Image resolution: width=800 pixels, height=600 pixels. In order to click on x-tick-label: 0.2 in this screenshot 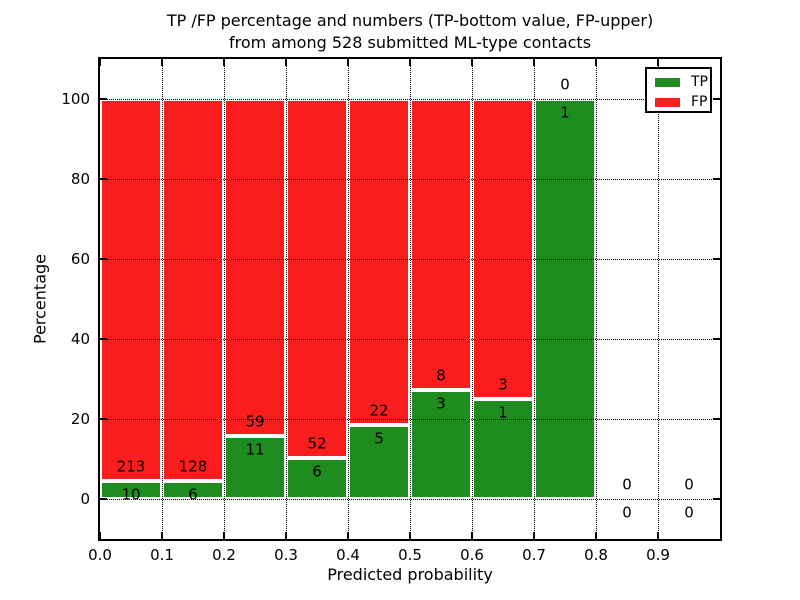, I will do `click(224, 555)`.